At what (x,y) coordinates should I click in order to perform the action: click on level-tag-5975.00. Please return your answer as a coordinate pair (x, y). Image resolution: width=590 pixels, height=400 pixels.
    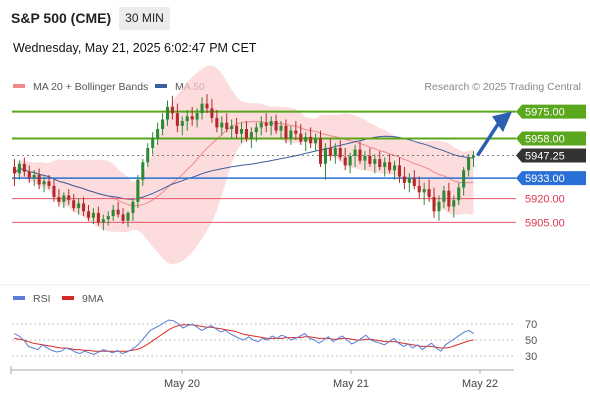
    Looking at the image, I should click on (551, 111).